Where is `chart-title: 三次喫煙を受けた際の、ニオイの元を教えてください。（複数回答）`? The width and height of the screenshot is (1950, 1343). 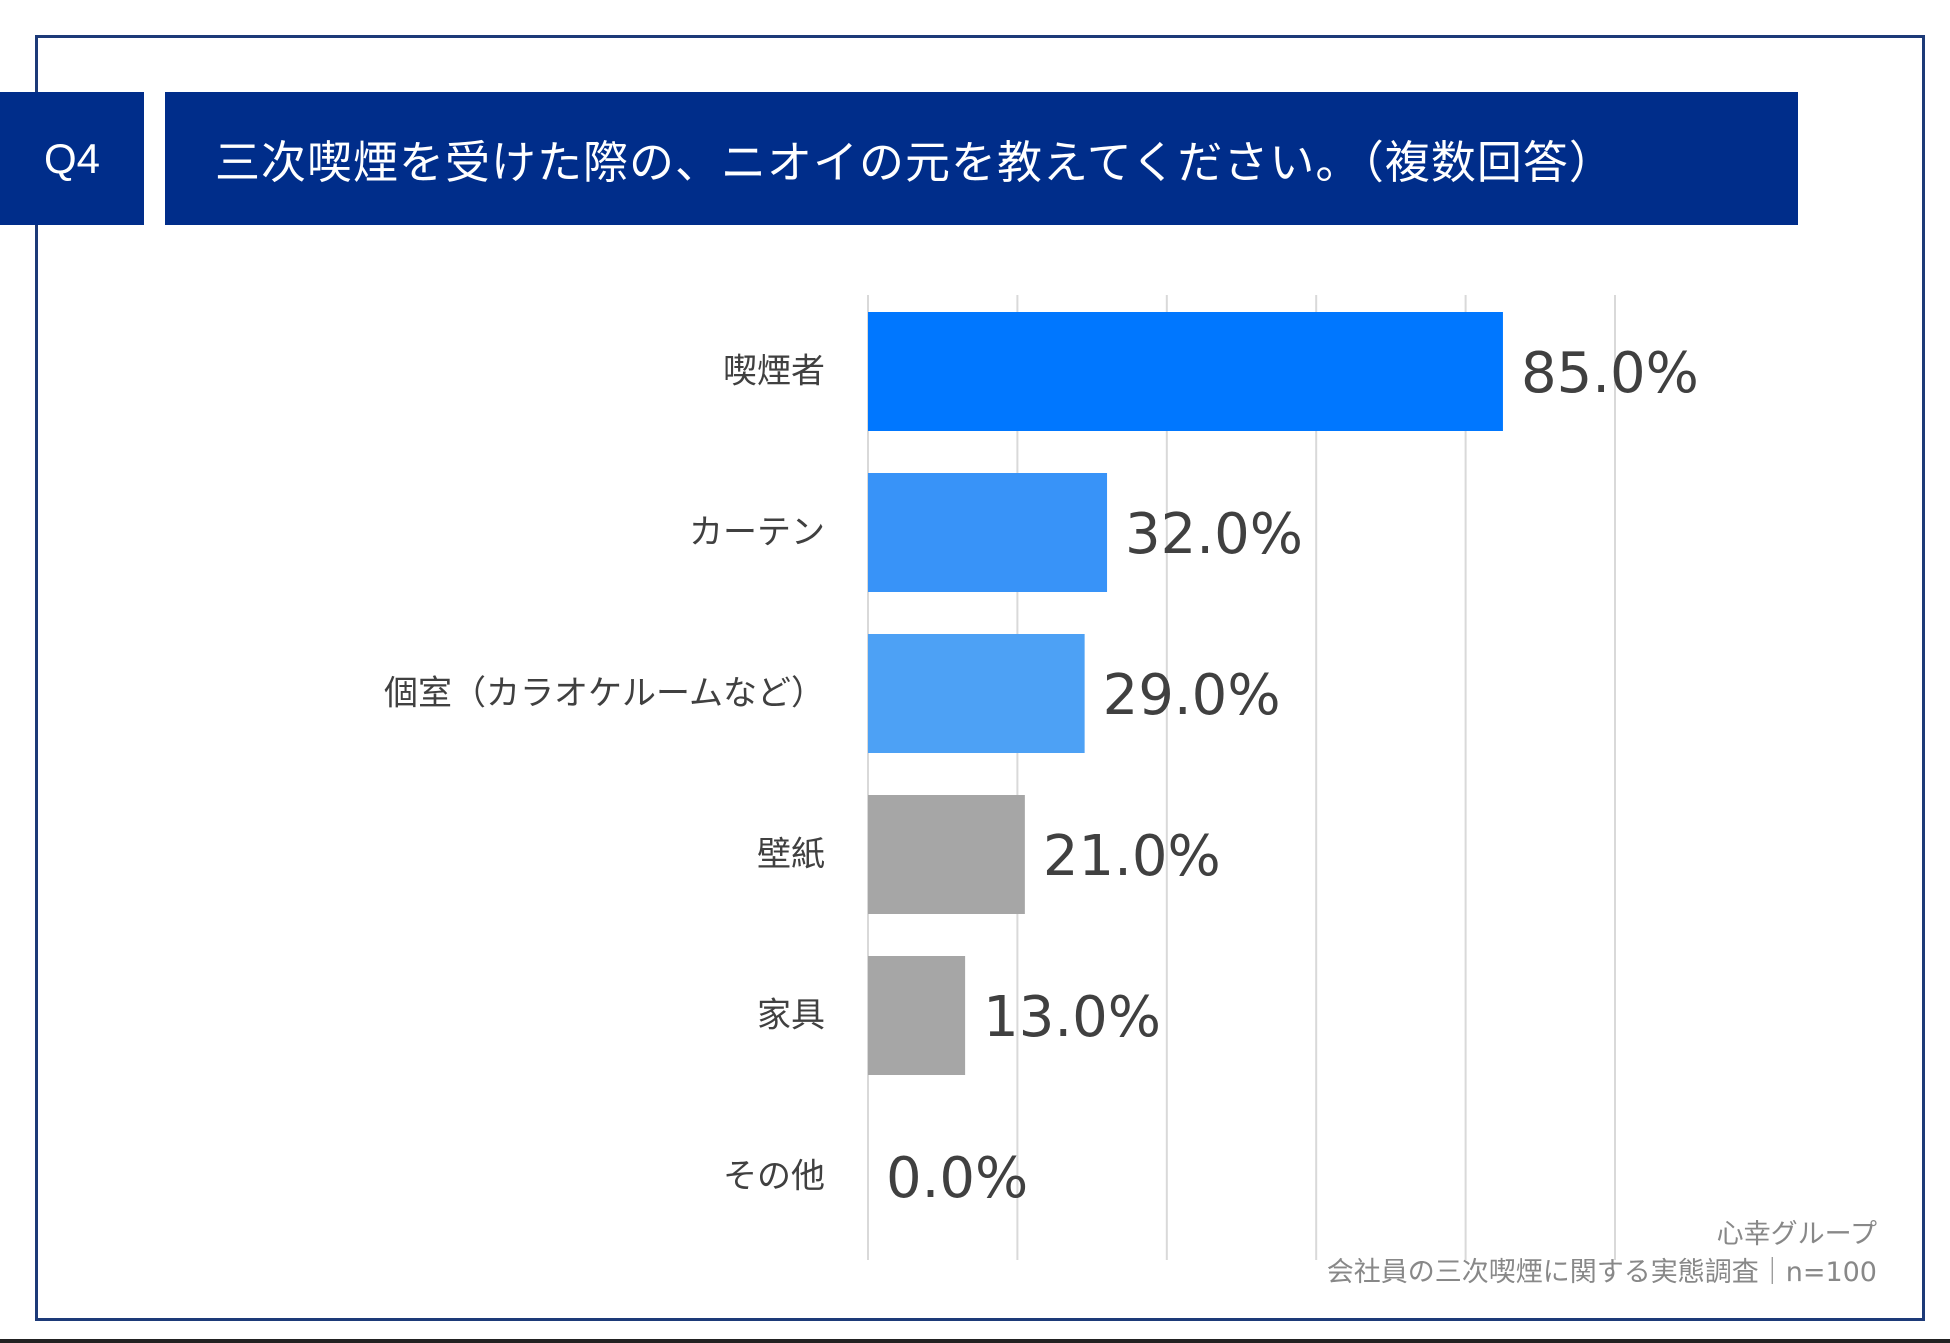 chart-title: 三次喫煙を受けた際の、ニオイの元を教えてください。（複数回答） is located at coordinates (981, 158).